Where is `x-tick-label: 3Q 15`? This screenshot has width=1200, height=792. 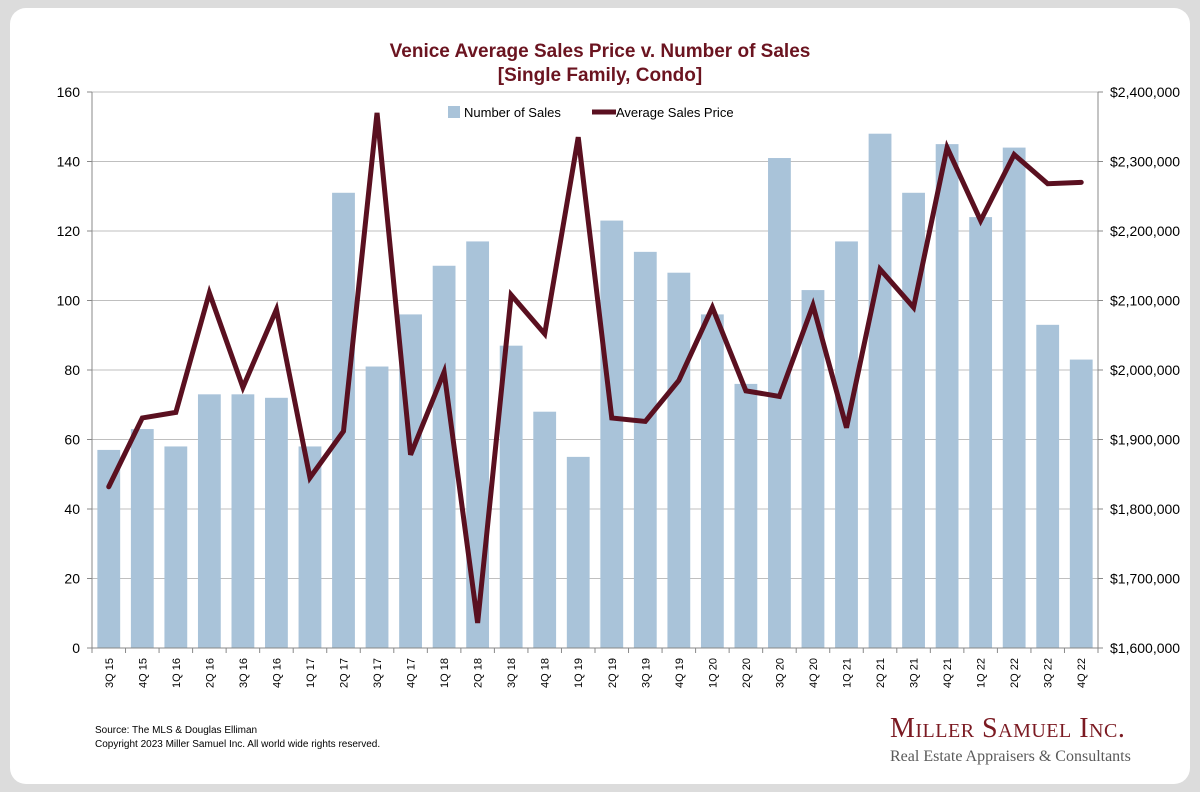
x-tick-label: 3Q 15 is located at coordinates (110, 673).